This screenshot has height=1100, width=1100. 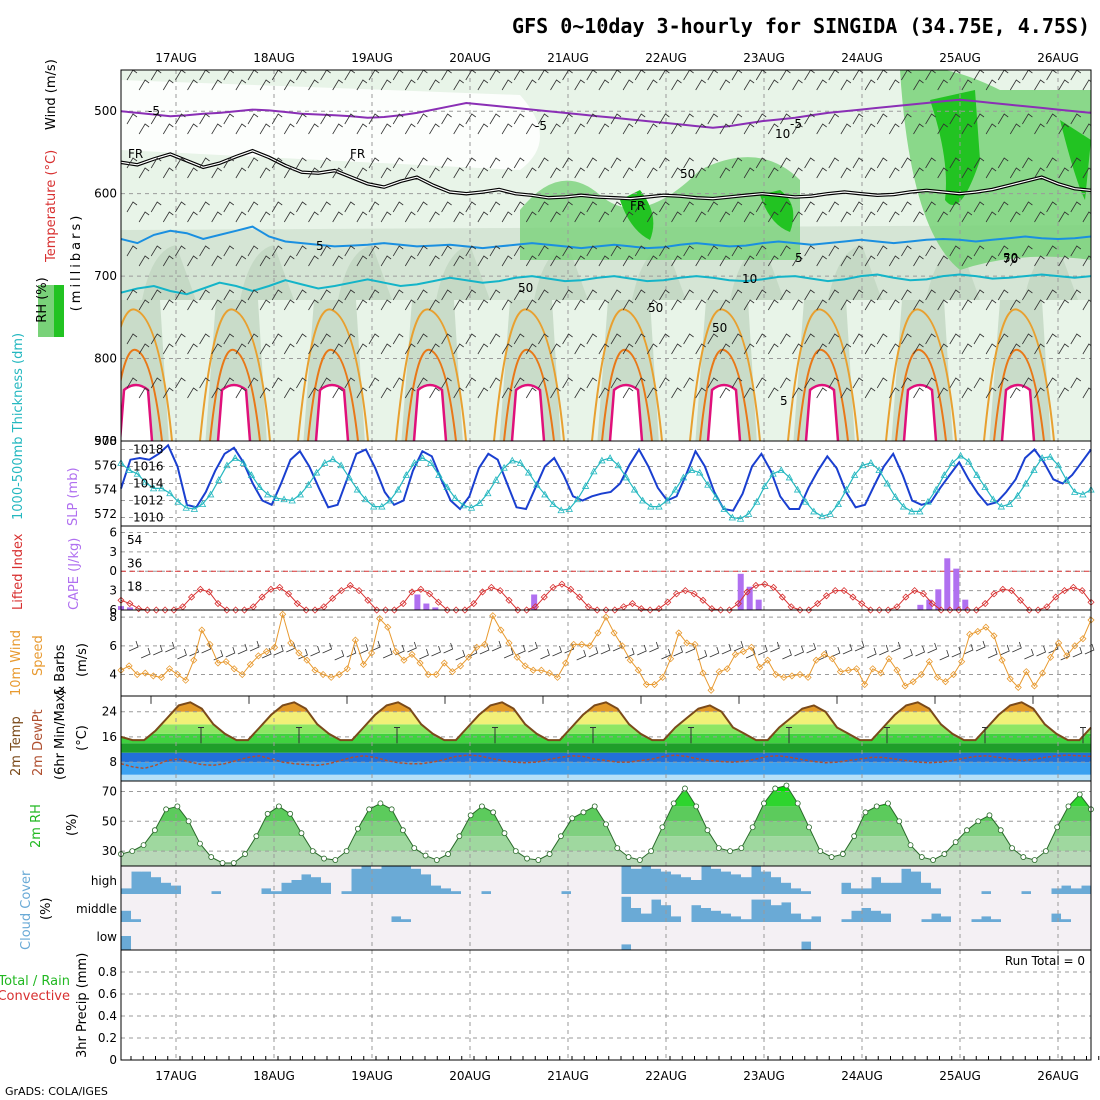 I want to click on temp-minus5-line, so click(x=606, y=113).